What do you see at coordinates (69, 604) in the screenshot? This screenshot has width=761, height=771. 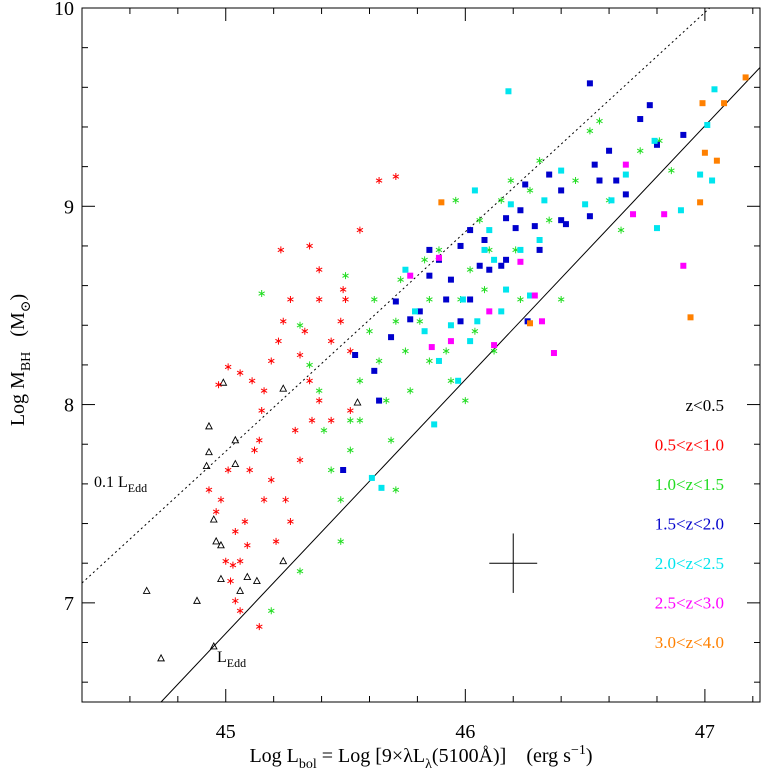 I see `y-tick-label: 7` at bounding box center [69, 604].